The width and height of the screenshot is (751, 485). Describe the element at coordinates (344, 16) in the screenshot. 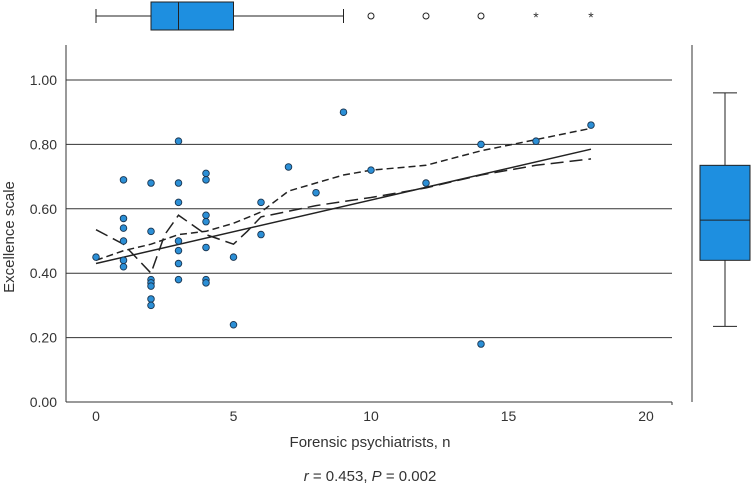

I see `x-boxplot: * *` at that location.